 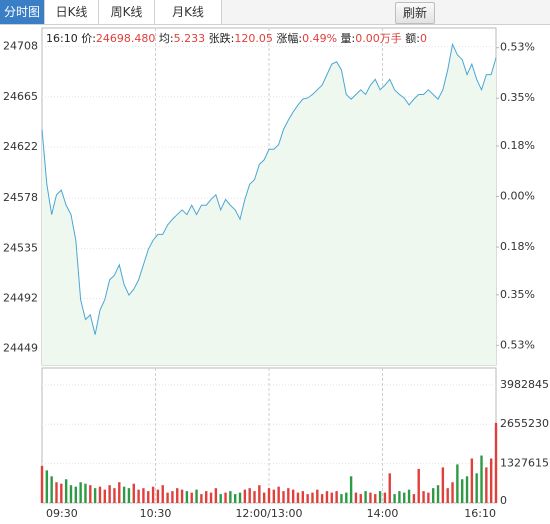 What do you see at coordinates (268, 513) in the screenshot?
I see `x-tick-label: 12:00/13:00` at bounding box center [268, 513].